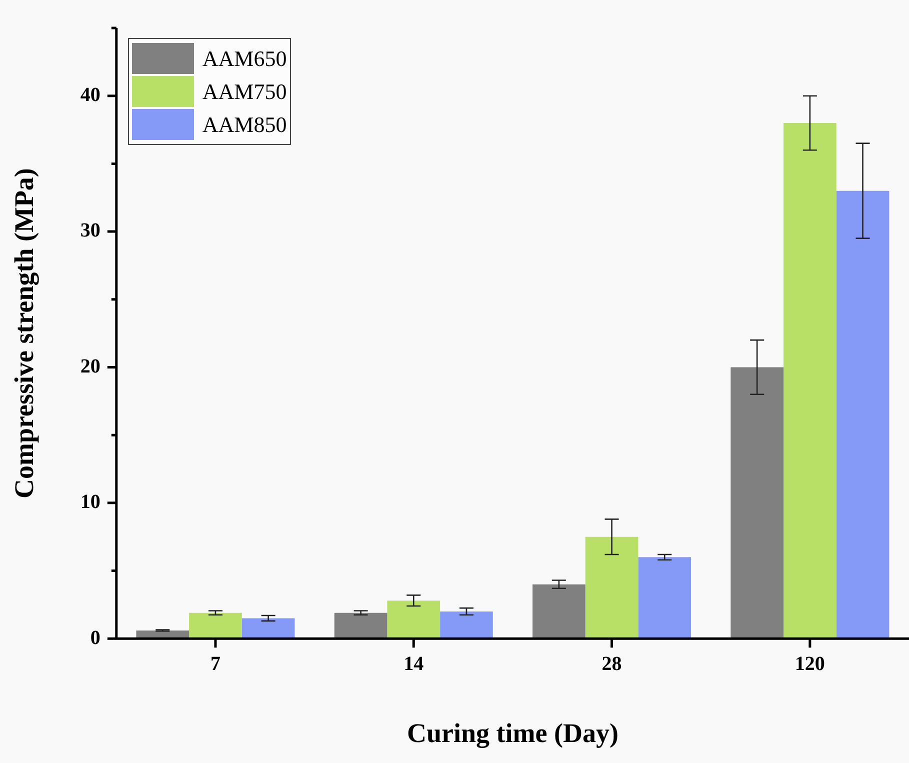 The image size is (909, 763). What do you see at coordinates (90, 502) in the screenshot?
I see `y-tick-label: 10` at bounding box center [90, 502].